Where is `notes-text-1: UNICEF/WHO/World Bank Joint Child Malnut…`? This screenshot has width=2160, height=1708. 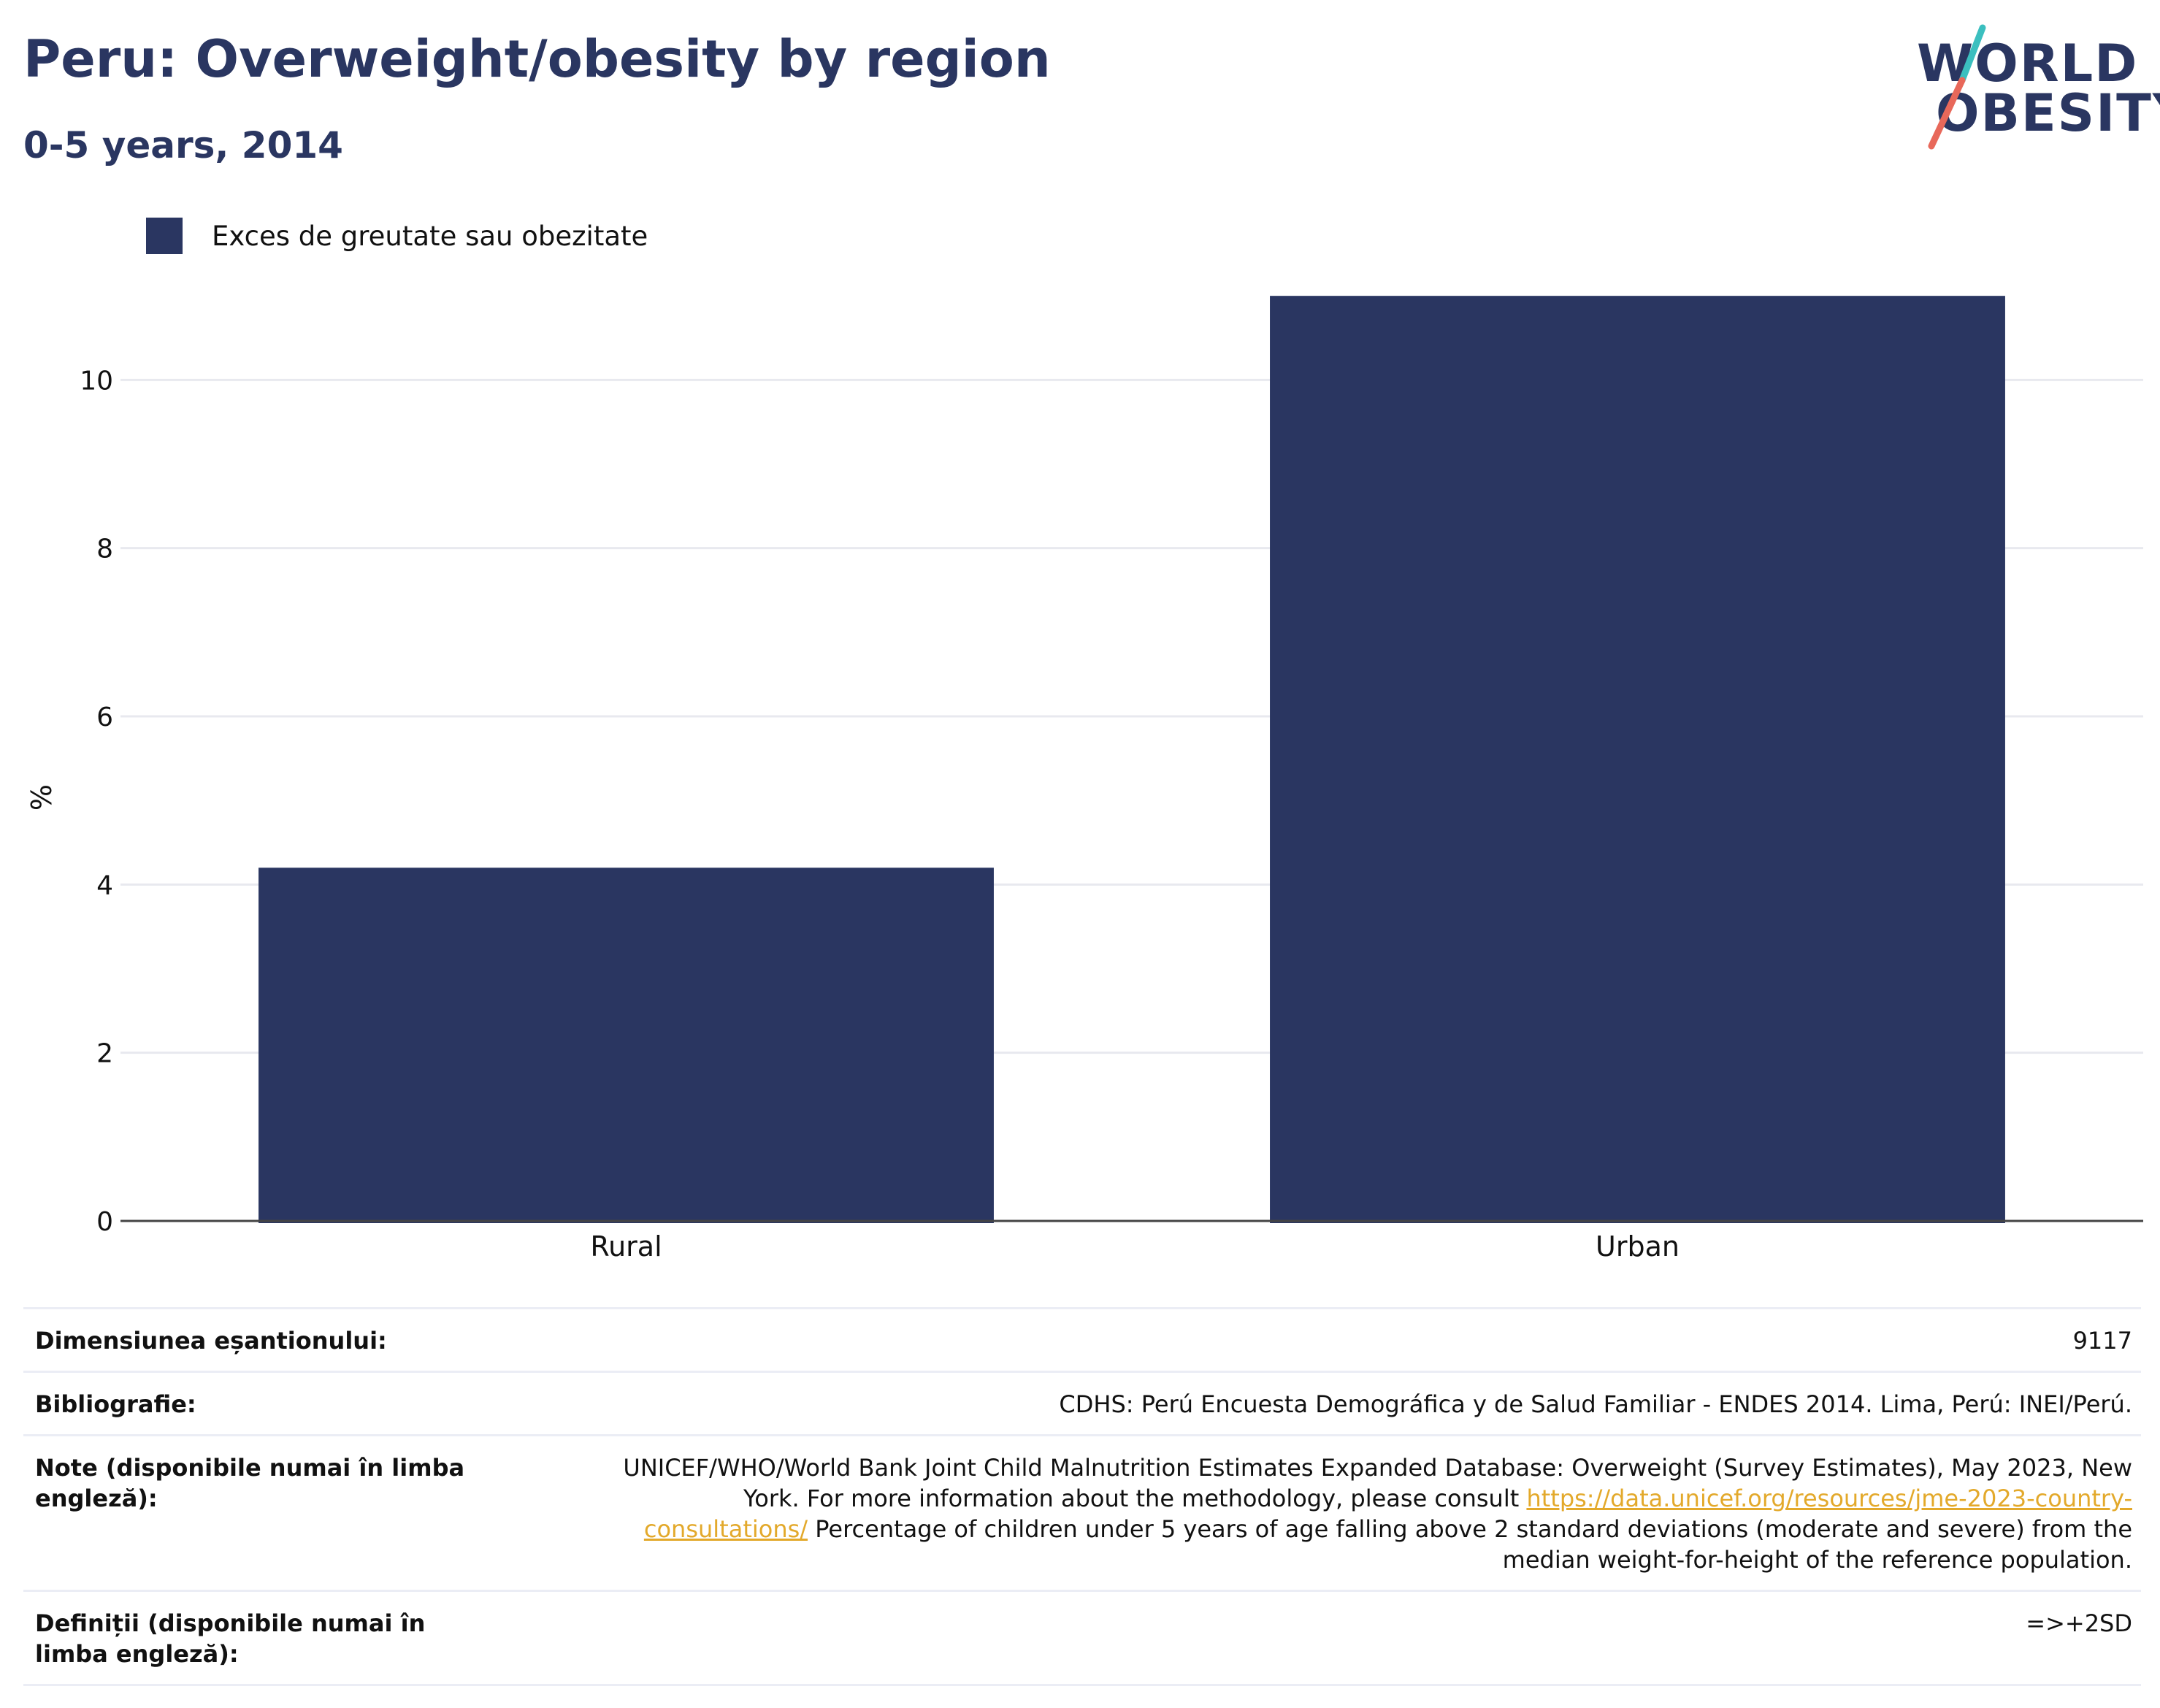 notes-text-1: UNICEF/WHO/World Bank Joint Child Malnut… is located at coordinates (1377, 1483).